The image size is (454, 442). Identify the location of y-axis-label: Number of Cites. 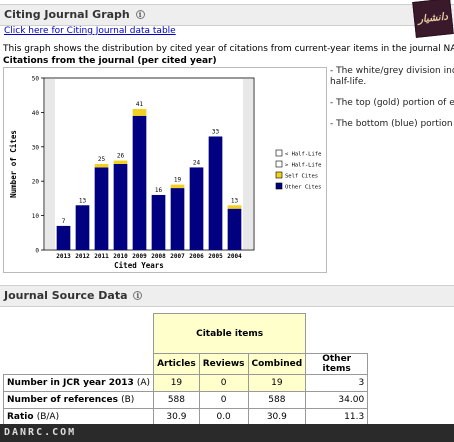
(13, 164).